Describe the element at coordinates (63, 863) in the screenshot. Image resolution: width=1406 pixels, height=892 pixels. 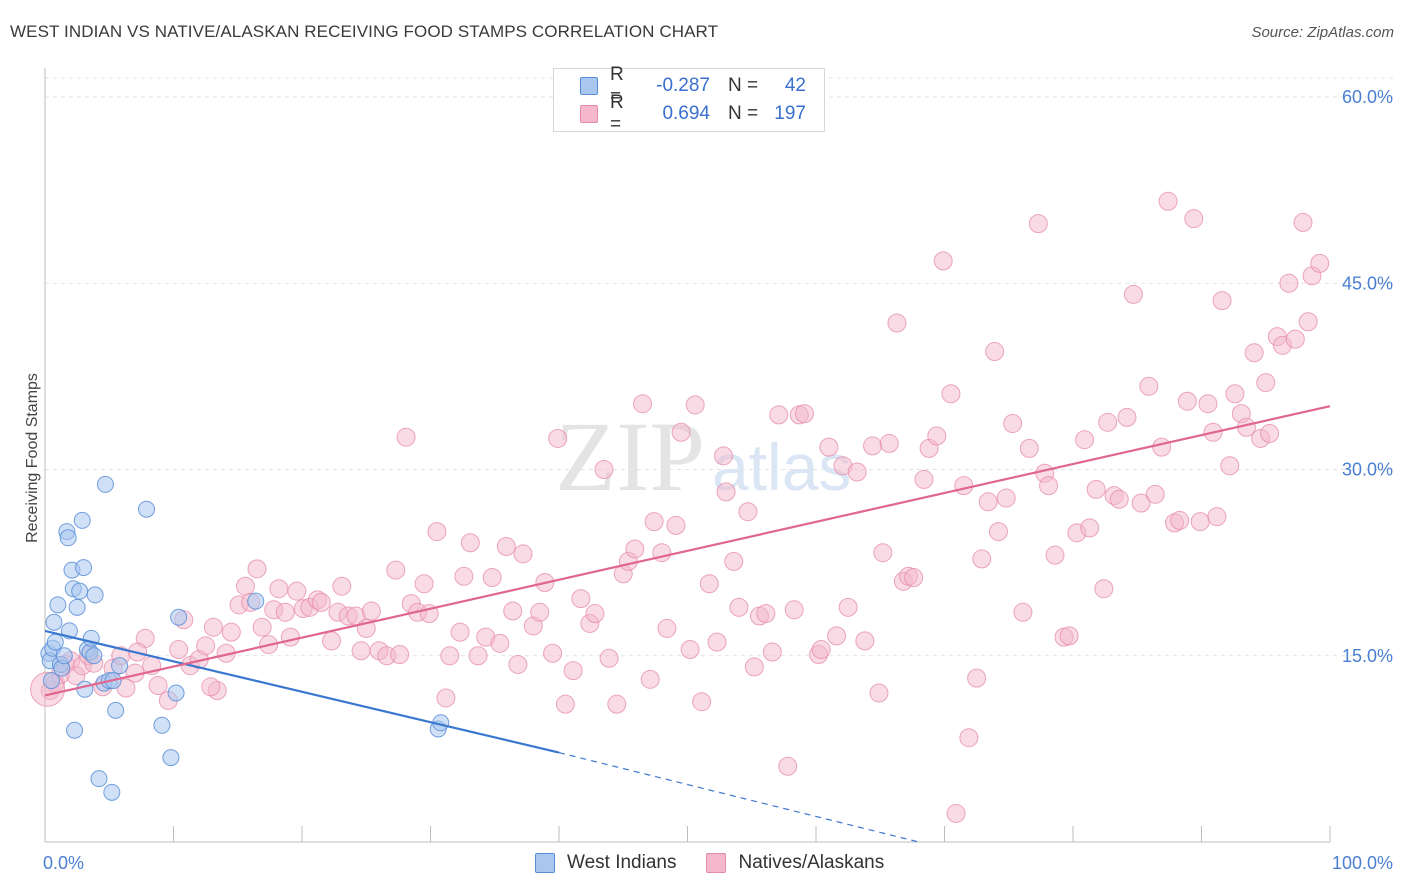
I see `x-tick-label: 0.0%` at that location.